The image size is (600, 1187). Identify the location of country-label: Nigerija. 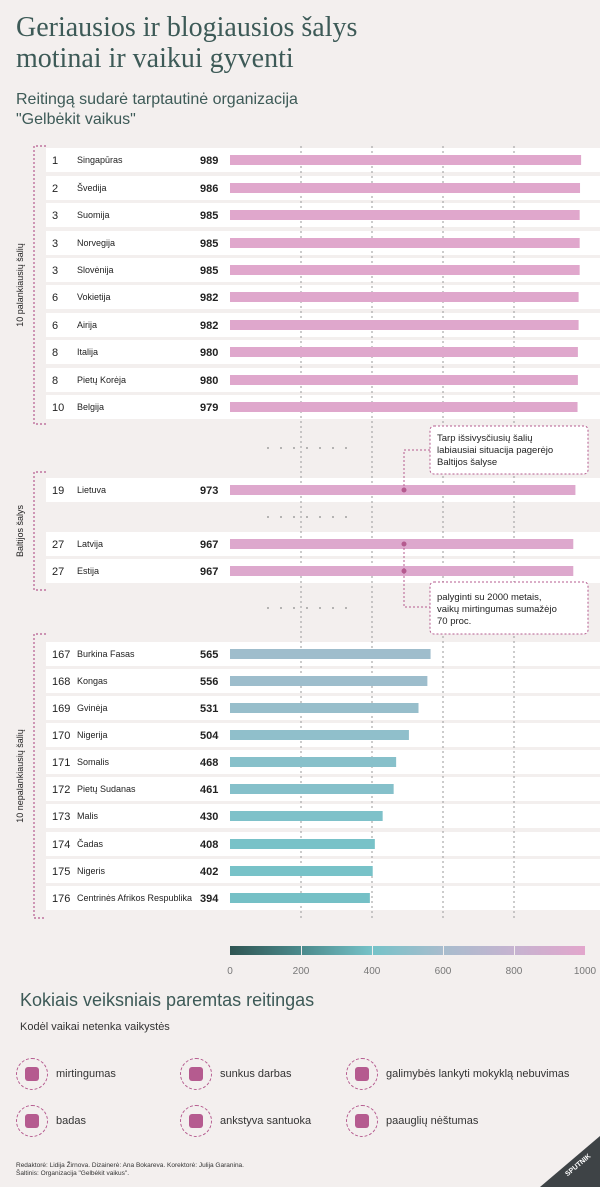
(92, 735).